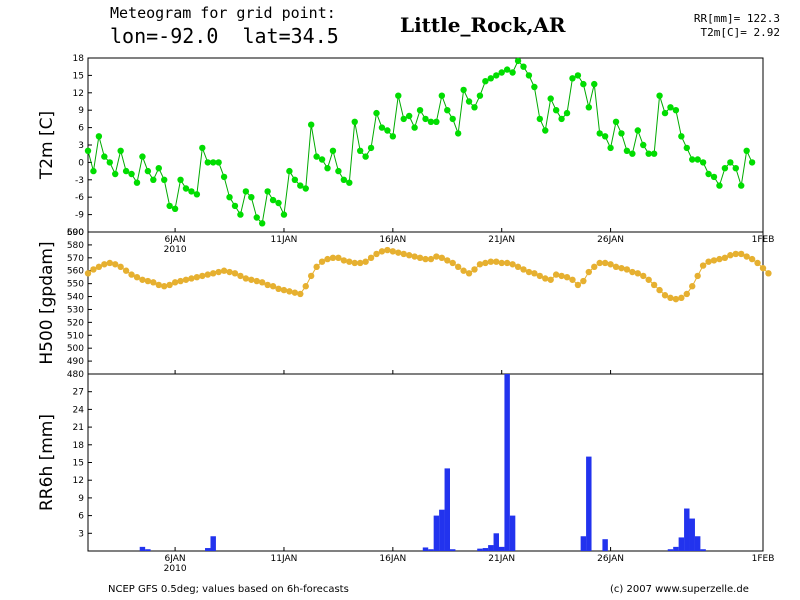 The height and width of the screenshot is (600, 800). I want to click on x-tick-label: 16JAN, so click(392, 559).